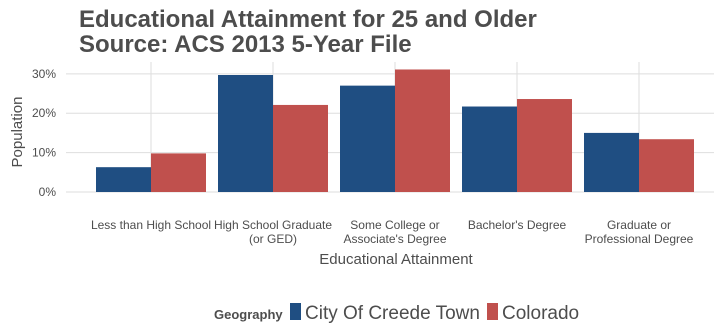 The height and width of the screenshot is (330, 714). I want to click on legend-title: Geography, so click(248, 314).